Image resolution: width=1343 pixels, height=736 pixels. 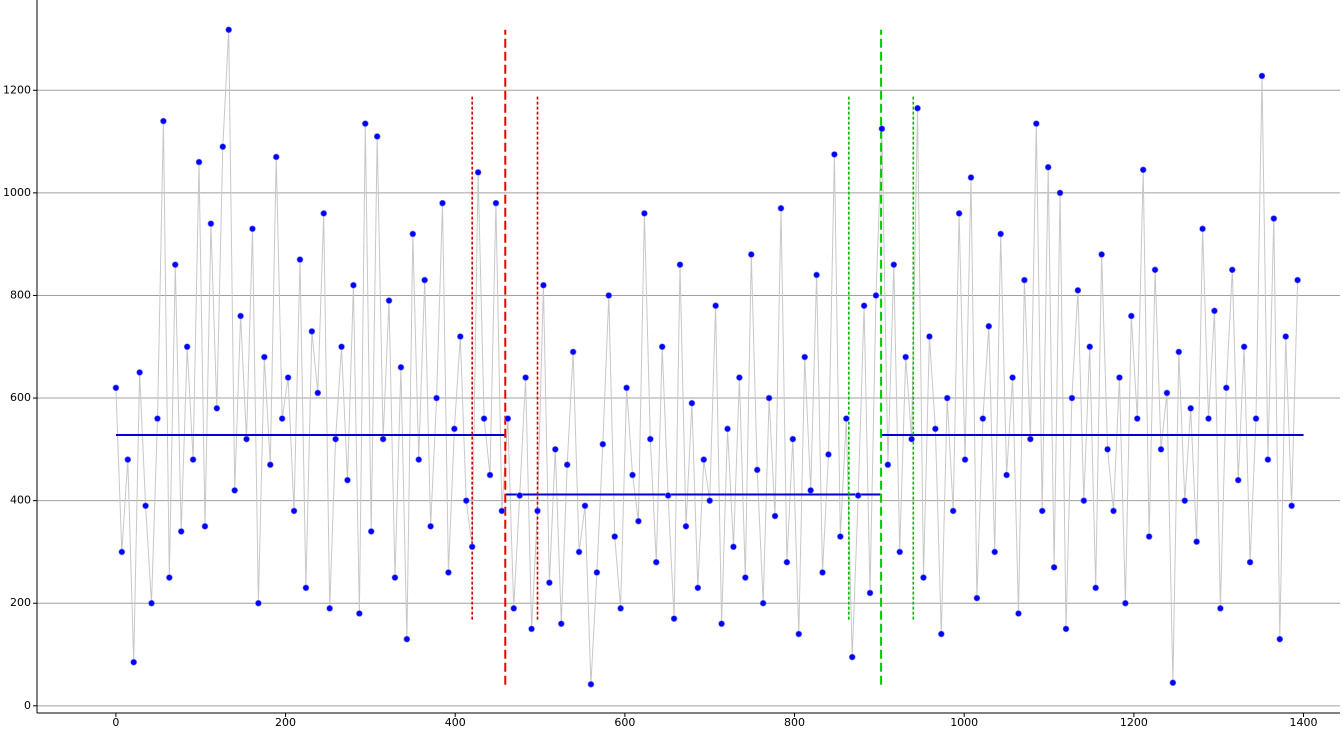 I want to click on x-tick-label: 800, so click(x=794, y=722).